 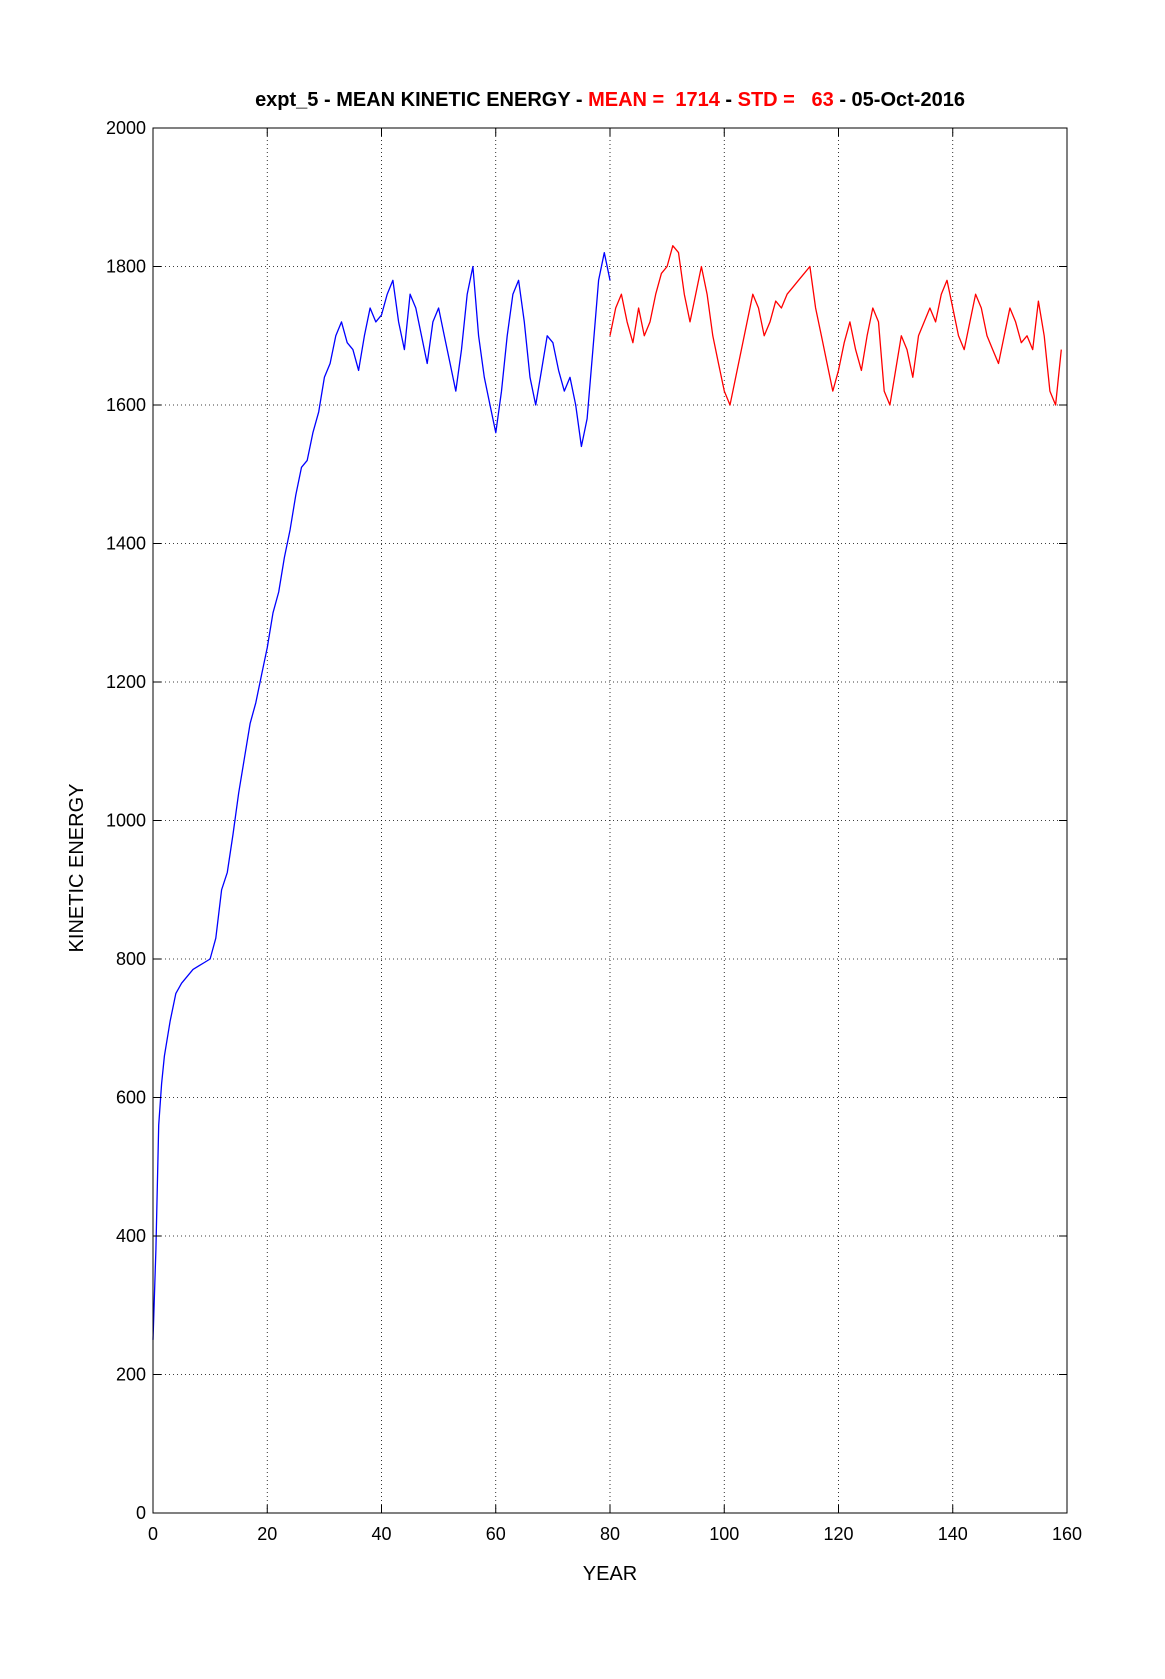 What do you see at coordinates (654, 100) in the screenshot?
I see `chart-title-part: MEAN = 1714` at bounding box center [654, 100].